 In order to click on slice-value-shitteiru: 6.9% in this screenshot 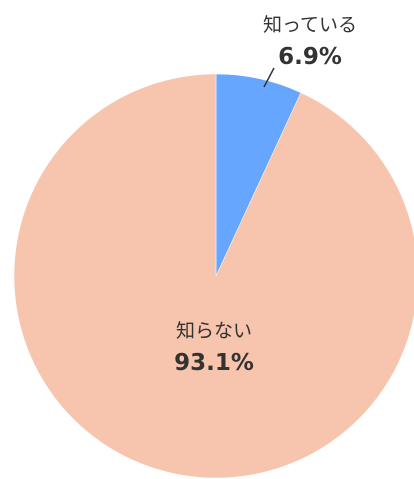, I will do `click(310, 57)`.